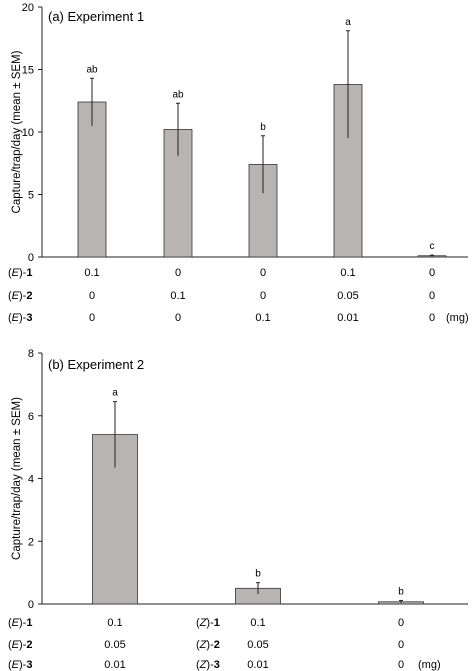 The height and width of the screenshot is (671, 474). Describe the element at coordinates (31, 196) in the screenshot. I see `y-tick-label: 5` at that location.